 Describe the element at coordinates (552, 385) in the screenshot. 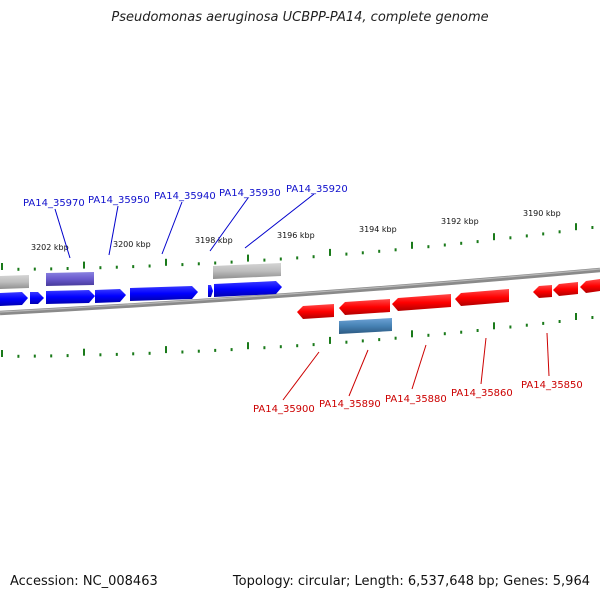

I see `gene-label-reverse: PA14_35850` at that location.